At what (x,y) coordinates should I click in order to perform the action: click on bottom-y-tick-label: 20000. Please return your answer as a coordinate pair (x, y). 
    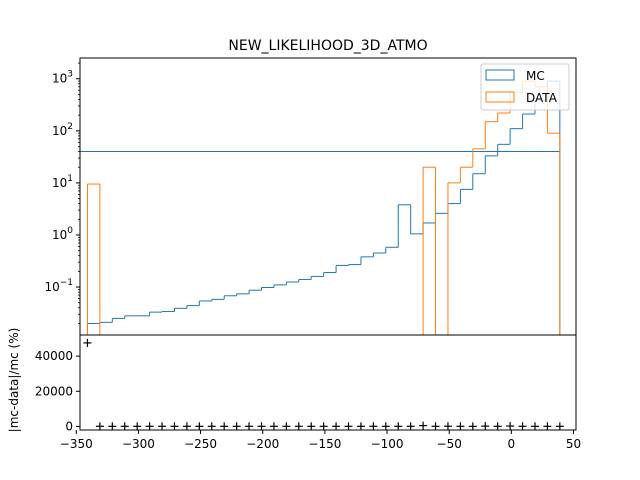
    Looking at the image, I should click on (54, 391).